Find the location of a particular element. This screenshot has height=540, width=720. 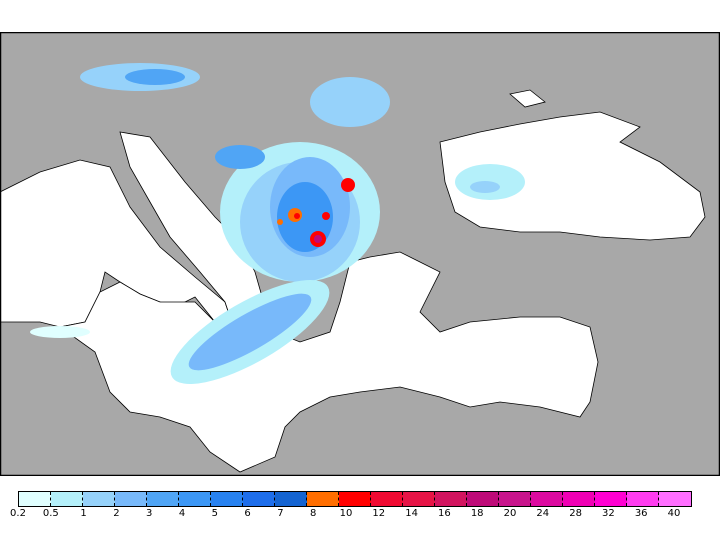

legend-label: 36 is located at coordinates (641, 513).